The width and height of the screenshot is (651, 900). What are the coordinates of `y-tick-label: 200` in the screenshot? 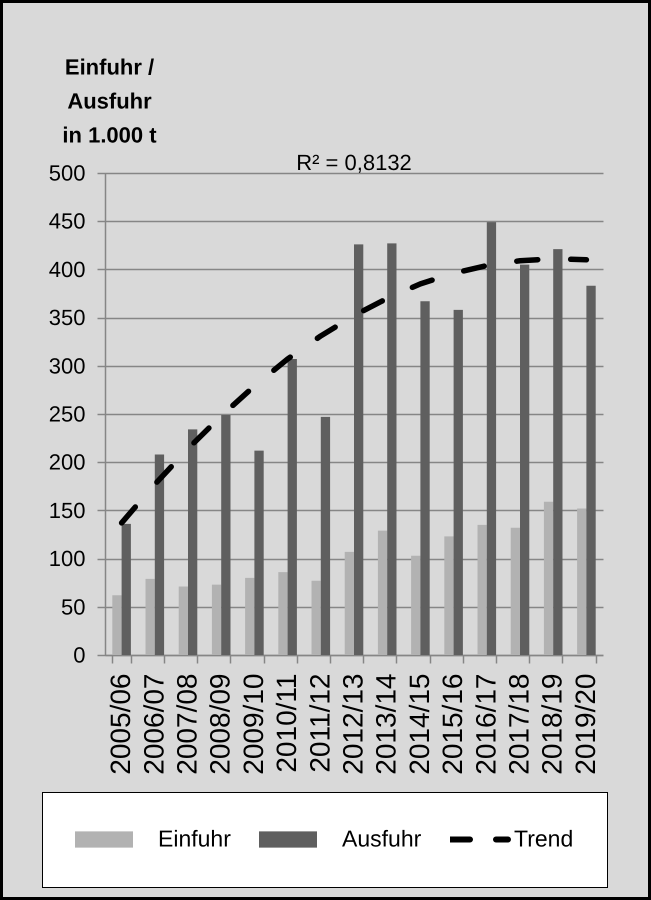 It's located at (67, 462).